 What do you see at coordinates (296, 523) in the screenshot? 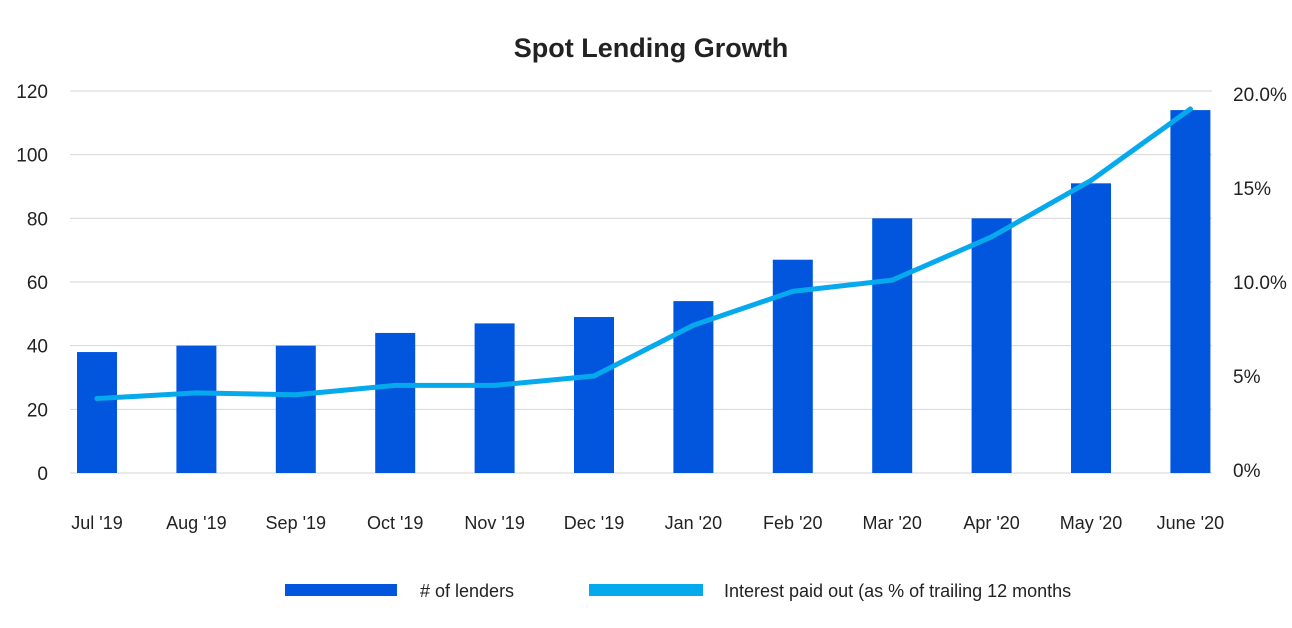
I see `x-tick-label: Sep '19` at bounding box center [296, 523].